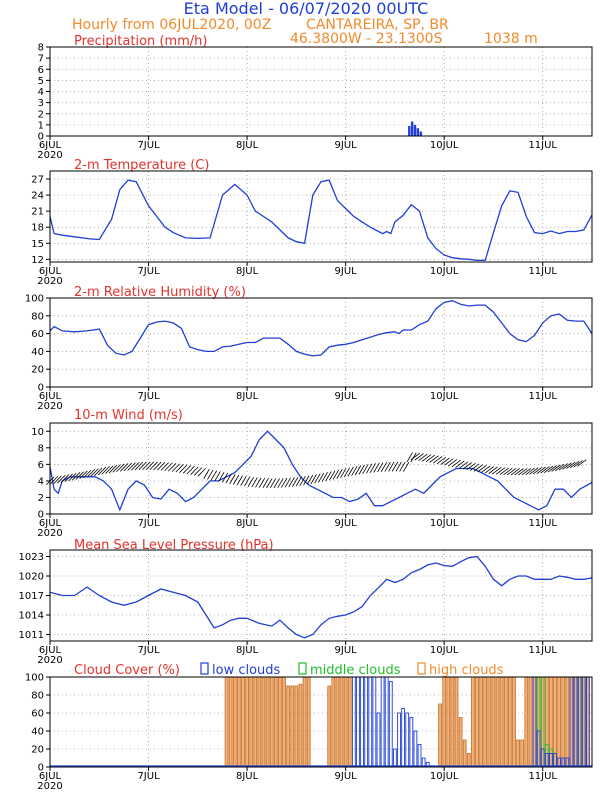 The width and height of the screenshot is (612, 792). What do you see at coordinates (247, 145) in the screenshot?
I see `precip-xtick-label: 8JUL` at bounding box center [247, 145].